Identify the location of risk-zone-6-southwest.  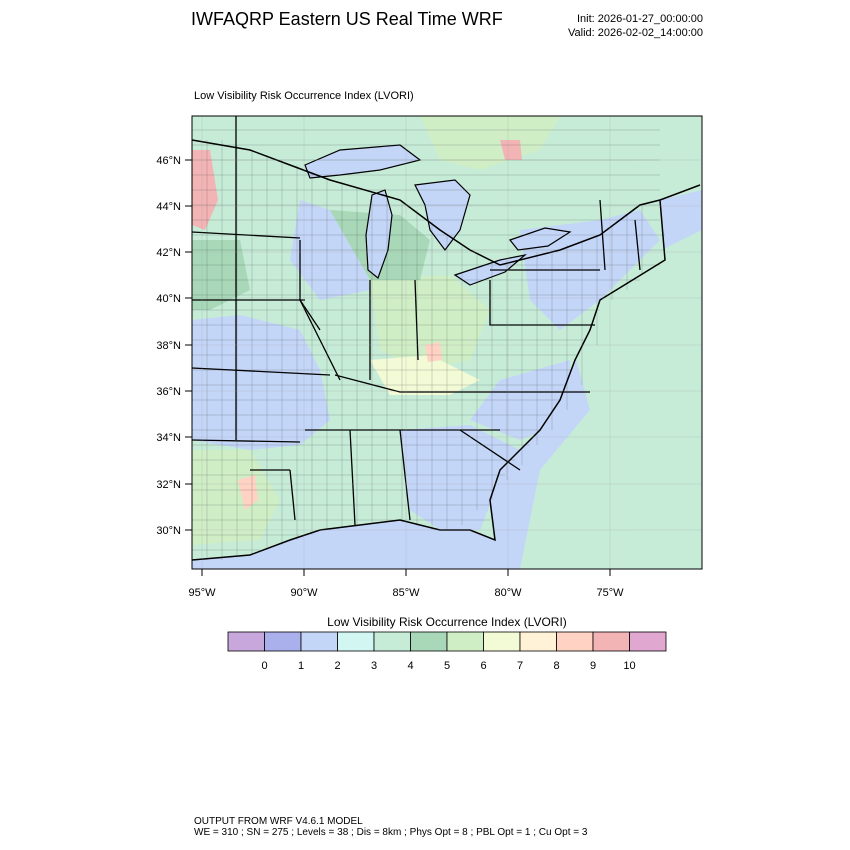
(236, 497).